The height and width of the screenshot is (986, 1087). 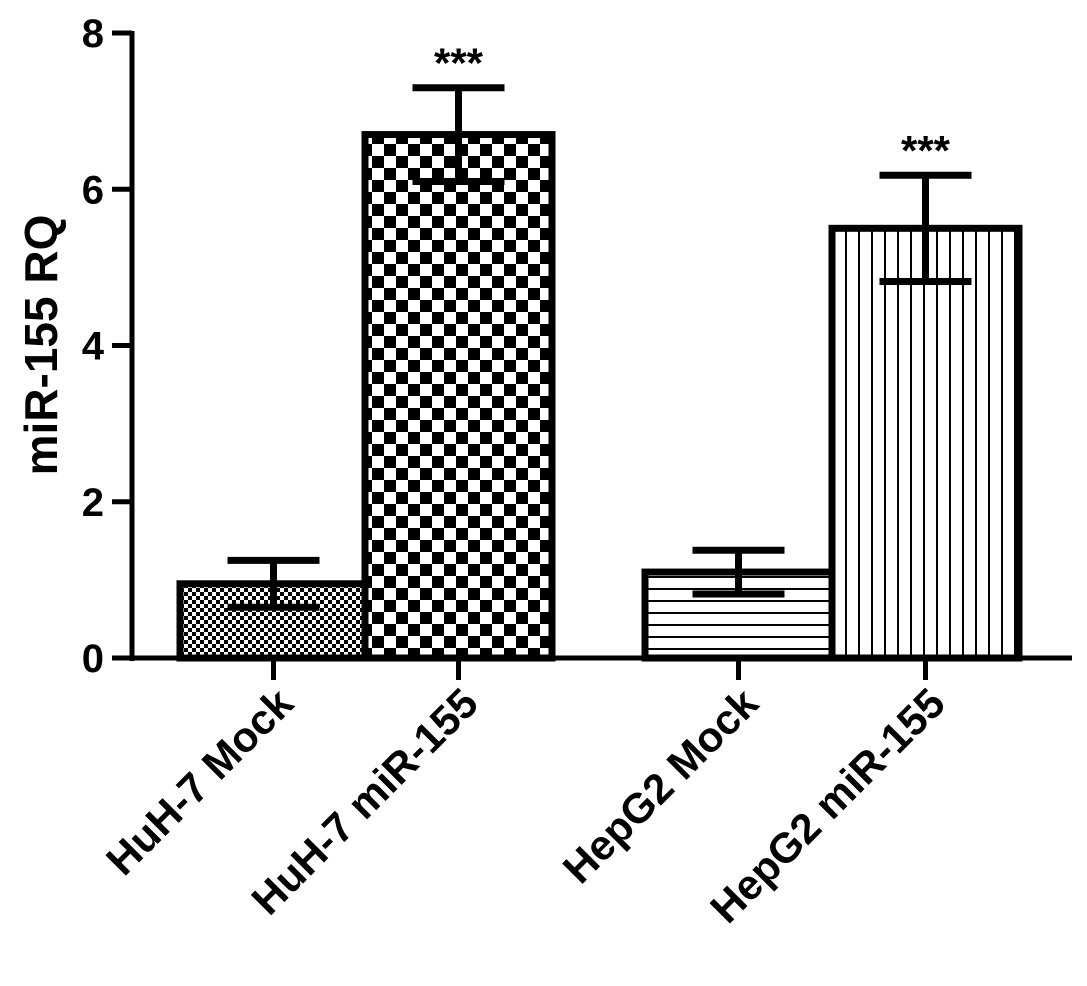 What do you see at coordinates (93, 347) in the screenshot?
I see `y-tick-label-4: 4` at bounding box center [93, 347].